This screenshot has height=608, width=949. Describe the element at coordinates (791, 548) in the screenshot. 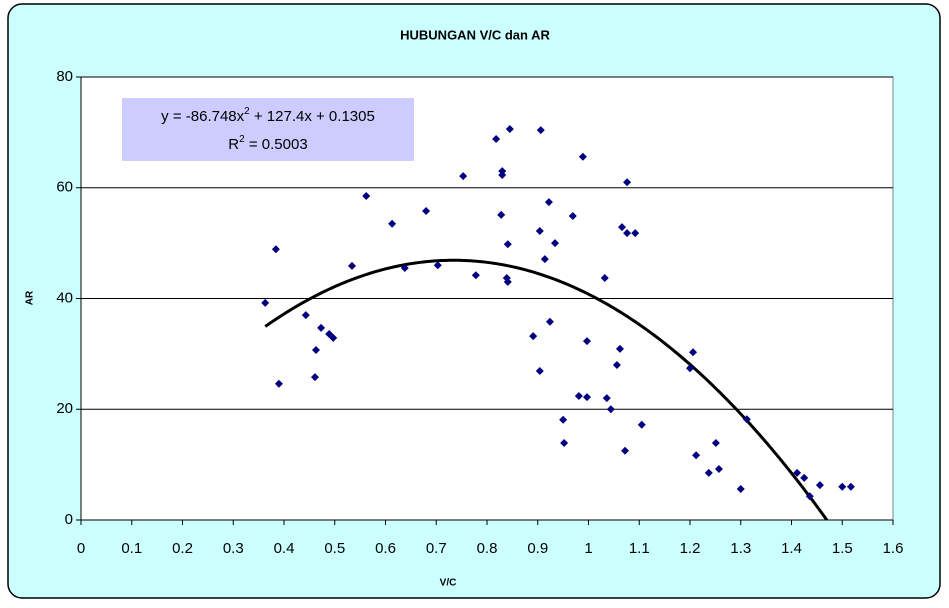

I see `x-tick-label: 1.4` at that location.